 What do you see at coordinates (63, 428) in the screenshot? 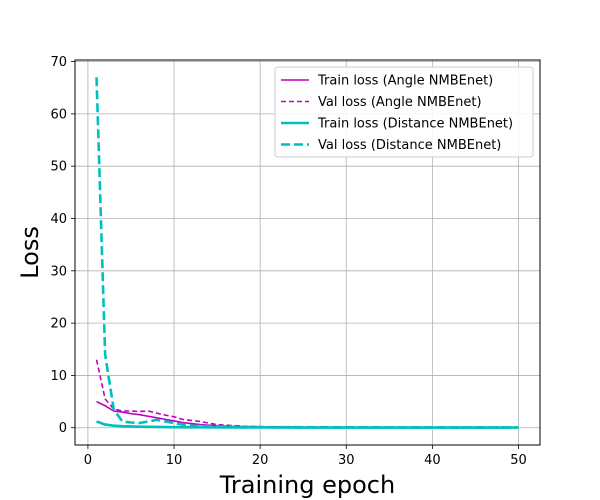
I see `y-tick-label: 0` at bounding box center [63, 428].